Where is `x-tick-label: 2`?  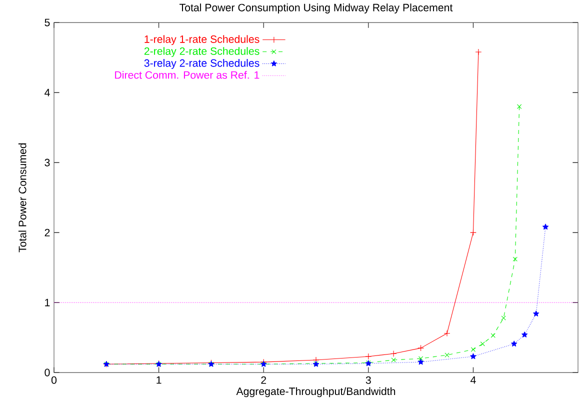
x-tick-label: 2 is located at coordinates (263, 380).